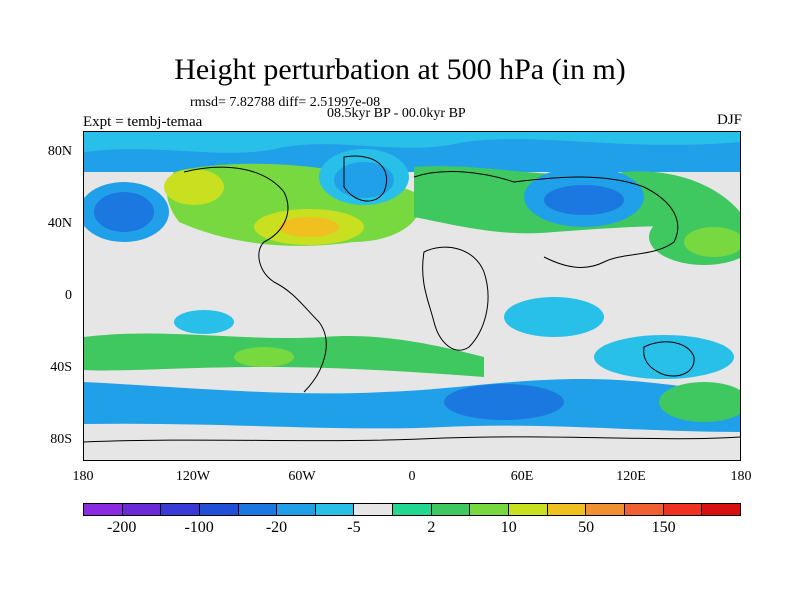 The image size is (800, 600). I want to click on stats-line: rmsd= 7.82788 diff= 2.51997e-08, so click(285, 102).